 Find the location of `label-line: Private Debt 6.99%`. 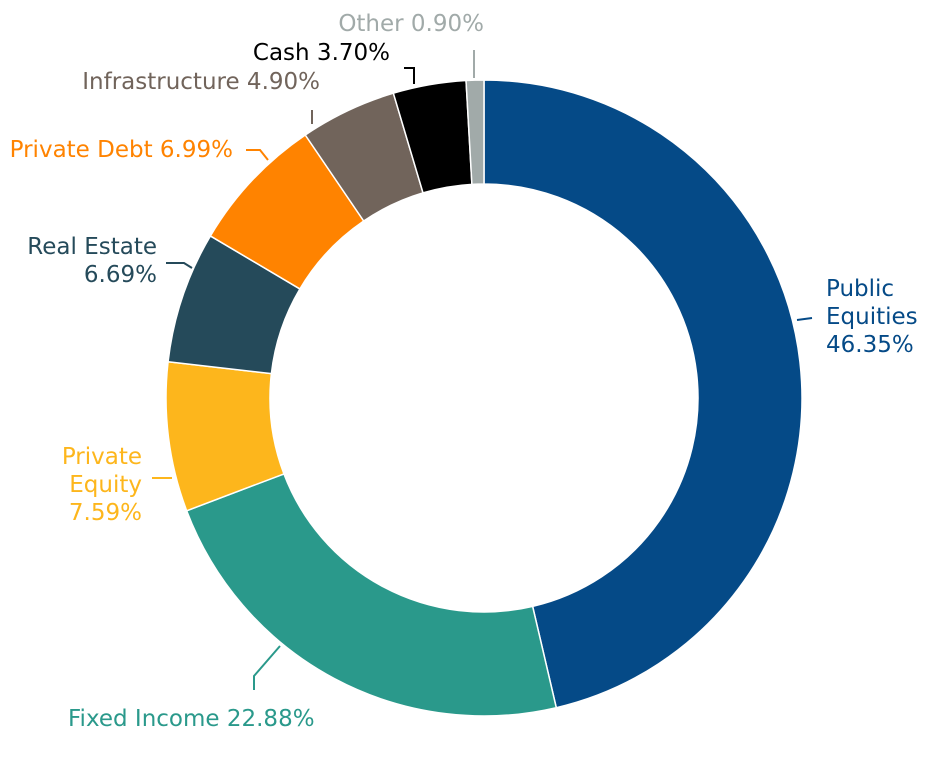

label-line: Private Debt 6.99% is located at coordinates (121, 150).